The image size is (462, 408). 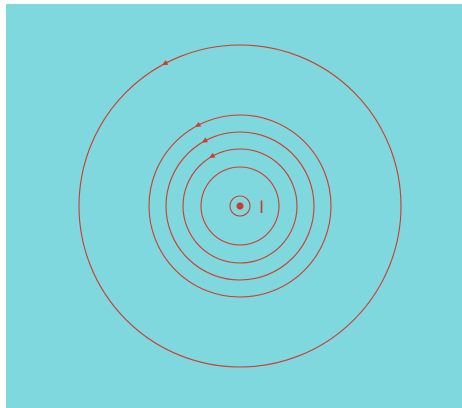 I want to click on current-wire-dot, so click(x=240, y=206).